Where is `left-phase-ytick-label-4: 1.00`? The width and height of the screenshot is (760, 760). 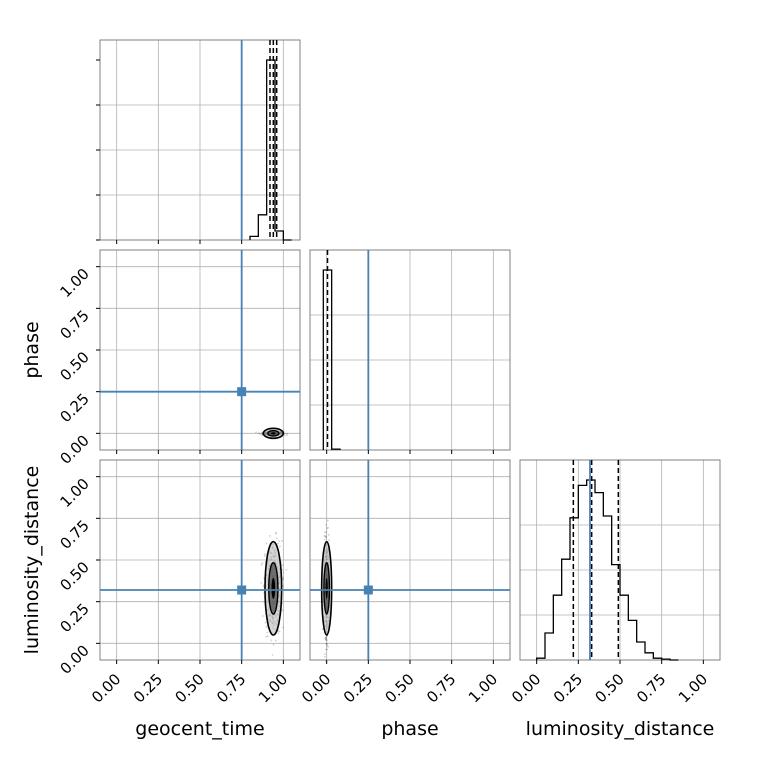
left-phase-ytick-label-4: 1.00 is located at coordinates (74, 283).